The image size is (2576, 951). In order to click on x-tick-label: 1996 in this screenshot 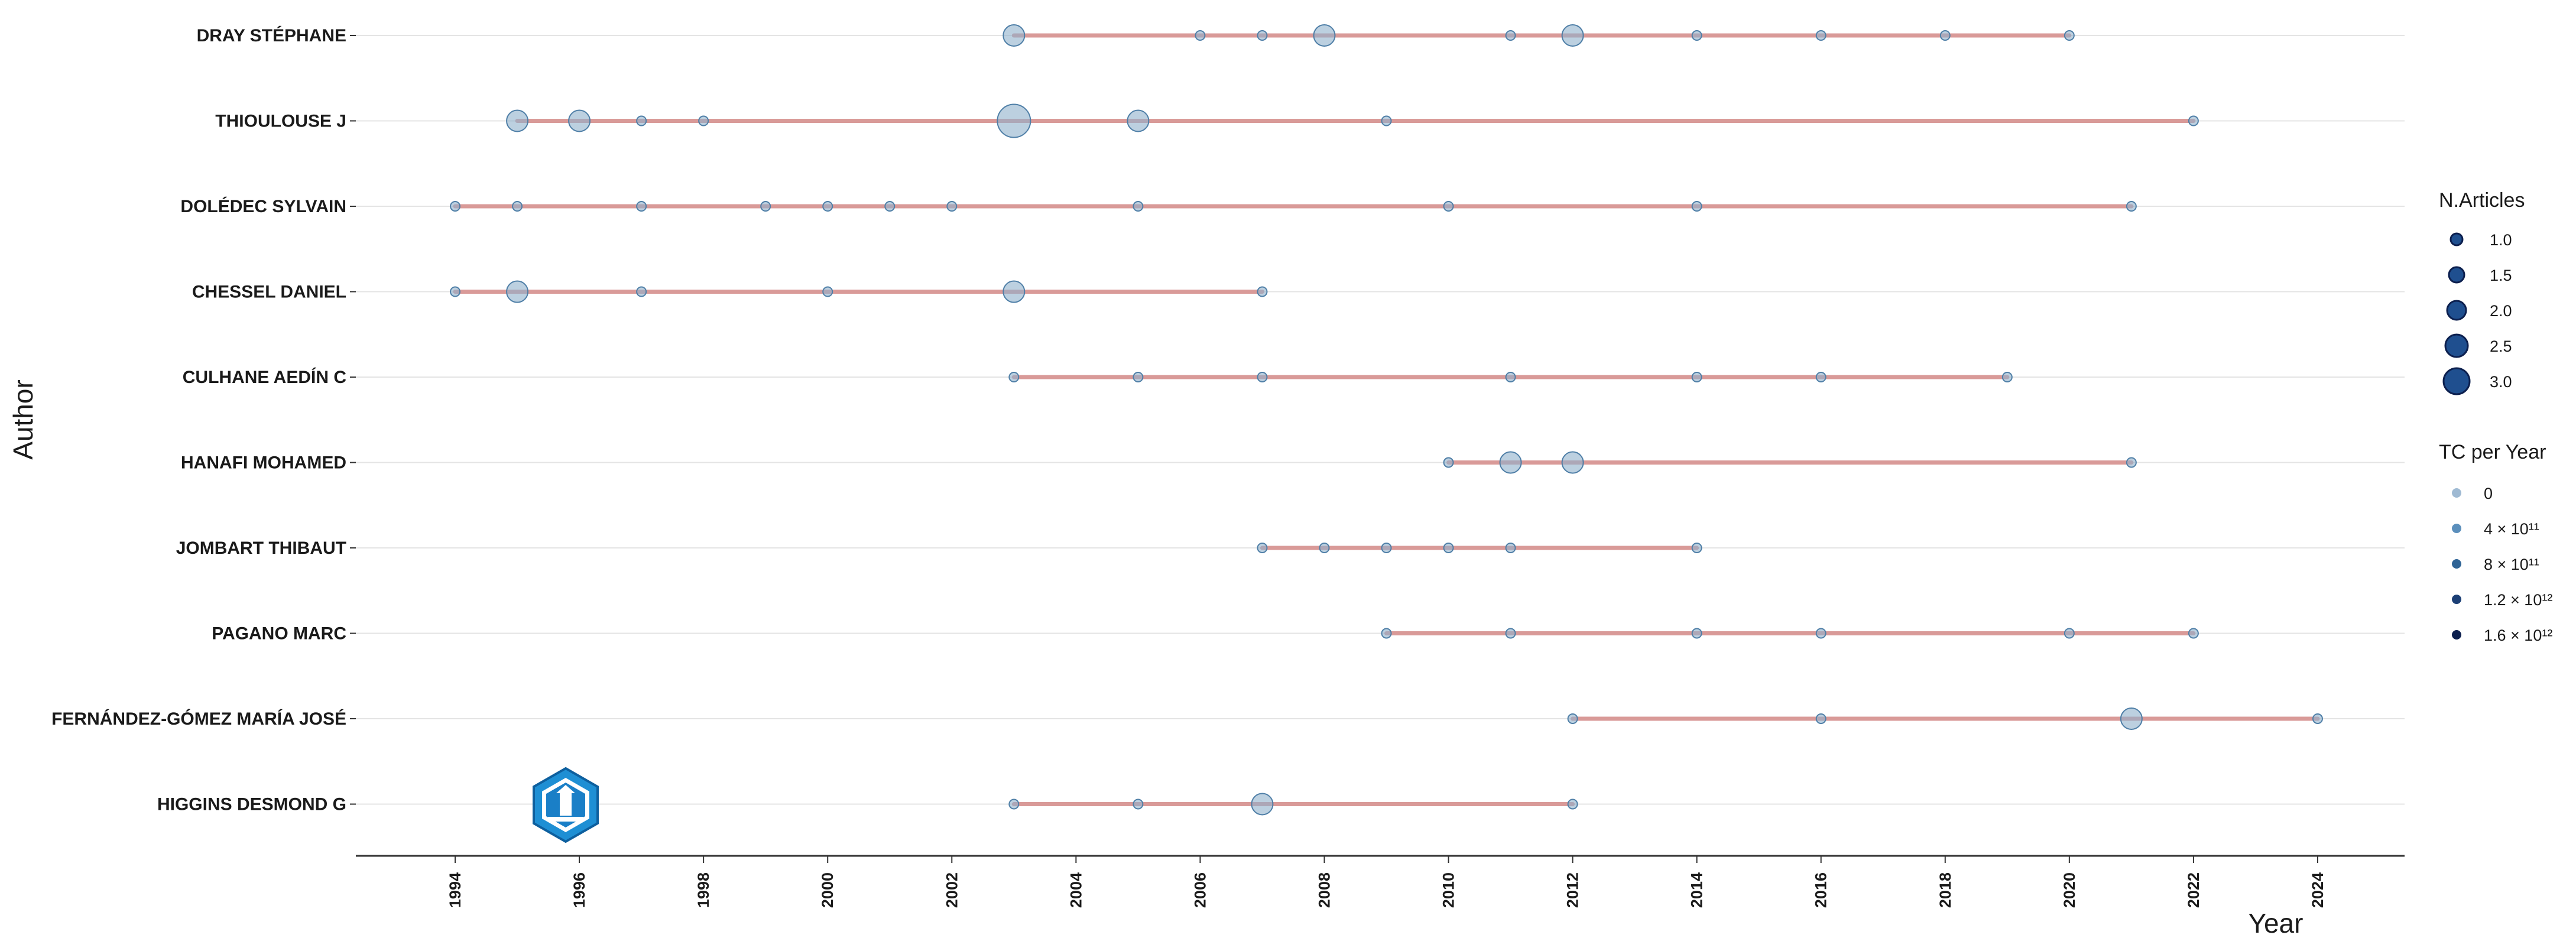, I will do `click(579, 890)`.